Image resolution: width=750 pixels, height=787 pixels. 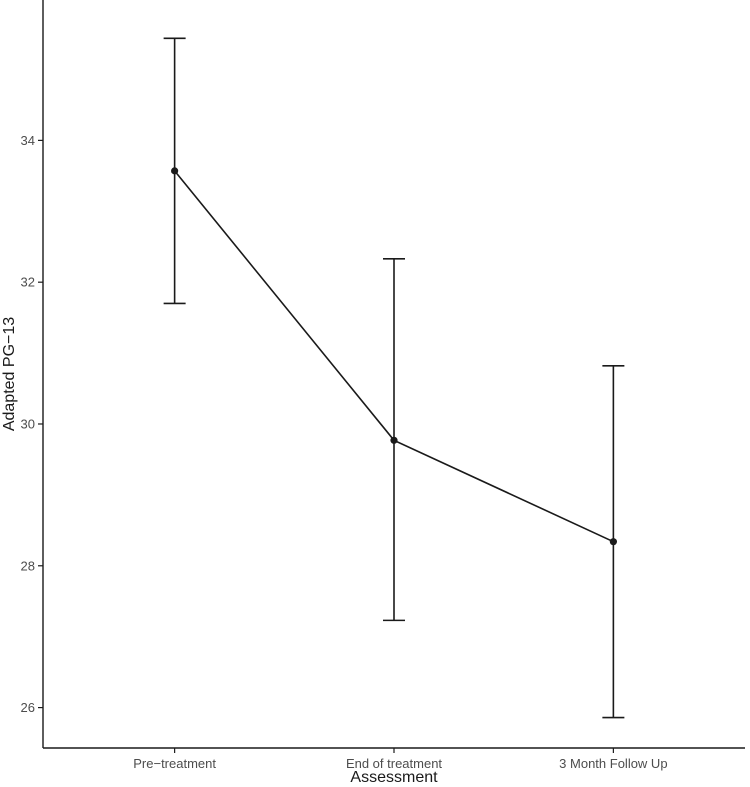 What do you see at coordinates (28, 282) in the screenshot?
I see `y-tick-label: 32` at bounding box center [28, 282].